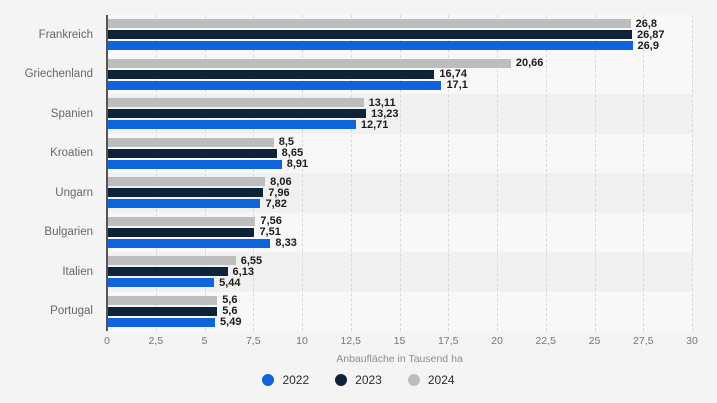 This screenshot has width=717, height=403. Describe the element at coordinates (648, 45) in the screenshot. I see `value-label: 26,9` at that location.